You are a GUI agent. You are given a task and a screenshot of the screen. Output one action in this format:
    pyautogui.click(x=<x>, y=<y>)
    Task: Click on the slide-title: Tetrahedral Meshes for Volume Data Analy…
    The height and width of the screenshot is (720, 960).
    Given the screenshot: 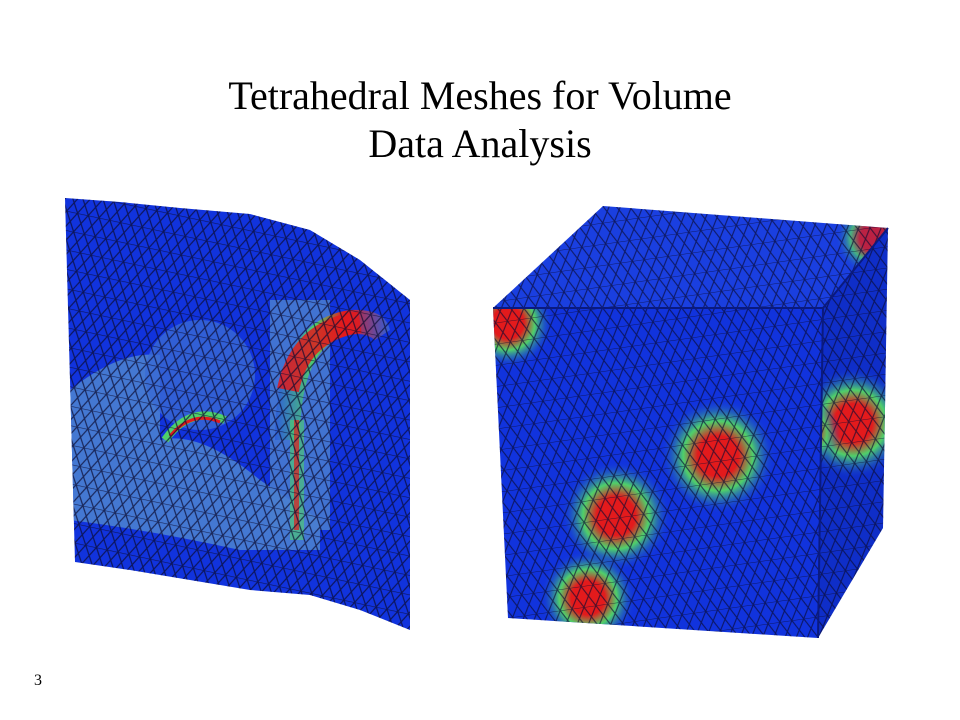 What is the action you would take?
    pyautogui.click(x=480, y=120)
    